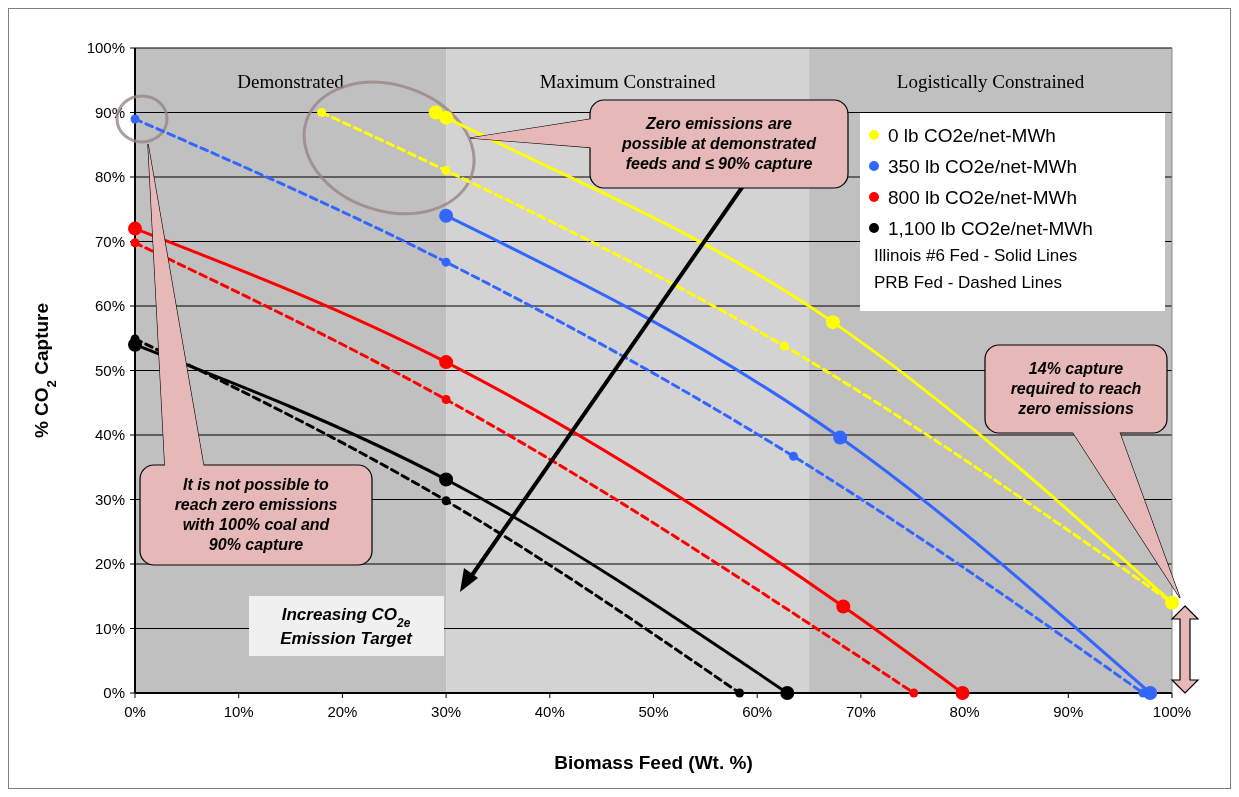 This screenshot has width=1239, height=797. What do you see at coordinates (109, 499) in the screenshot?
I see `y-tick-label: 30%` at bounding box center [109, 499].